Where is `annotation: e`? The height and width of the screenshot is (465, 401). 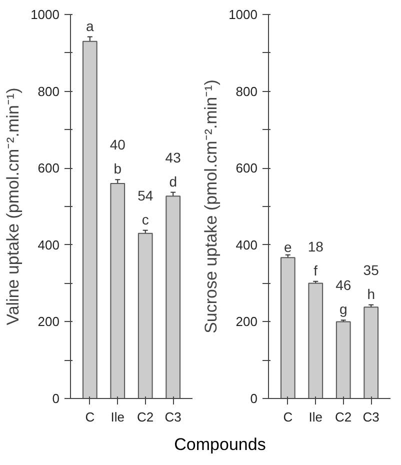
annotation: e is located at coordinates (288, 246).